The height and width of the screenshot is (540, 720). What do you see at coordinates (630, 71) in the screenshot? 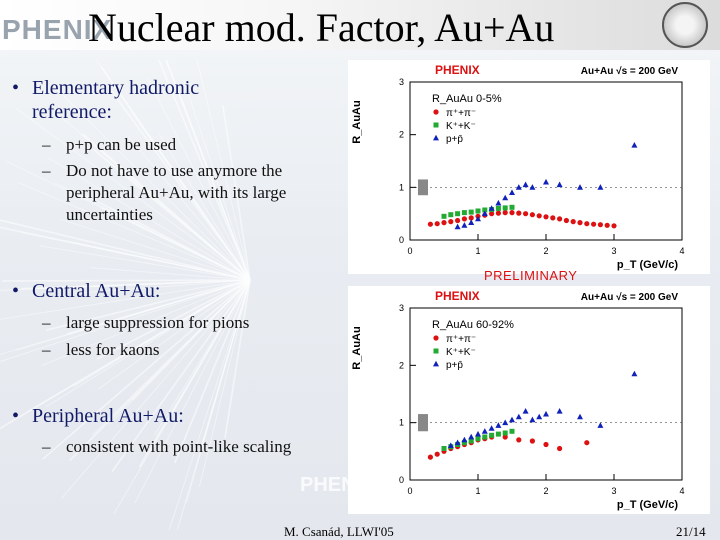
I see `energy-label: Au+Au √s = 200 GeV` at bounding box center [630, 71].